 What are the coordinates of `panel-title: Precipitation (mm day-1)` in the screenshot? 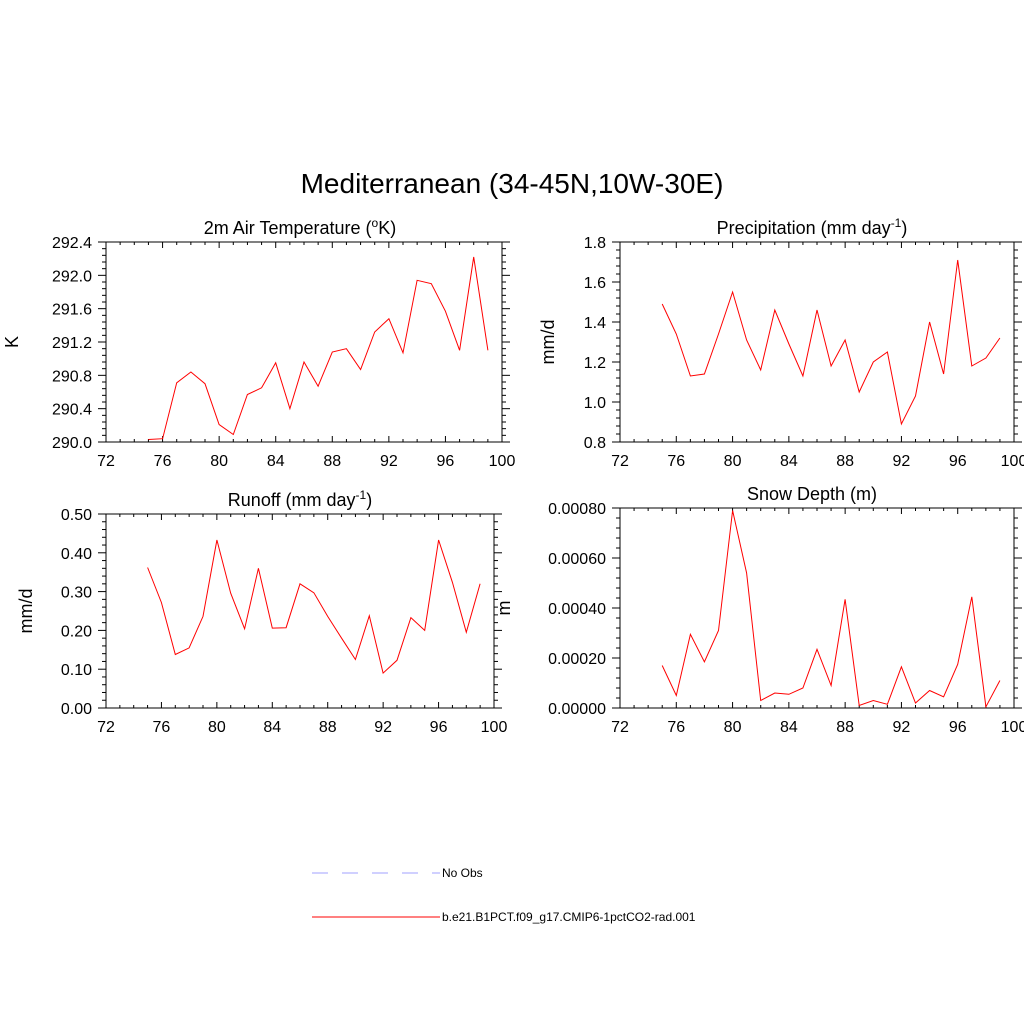 It's located at (812, 227).